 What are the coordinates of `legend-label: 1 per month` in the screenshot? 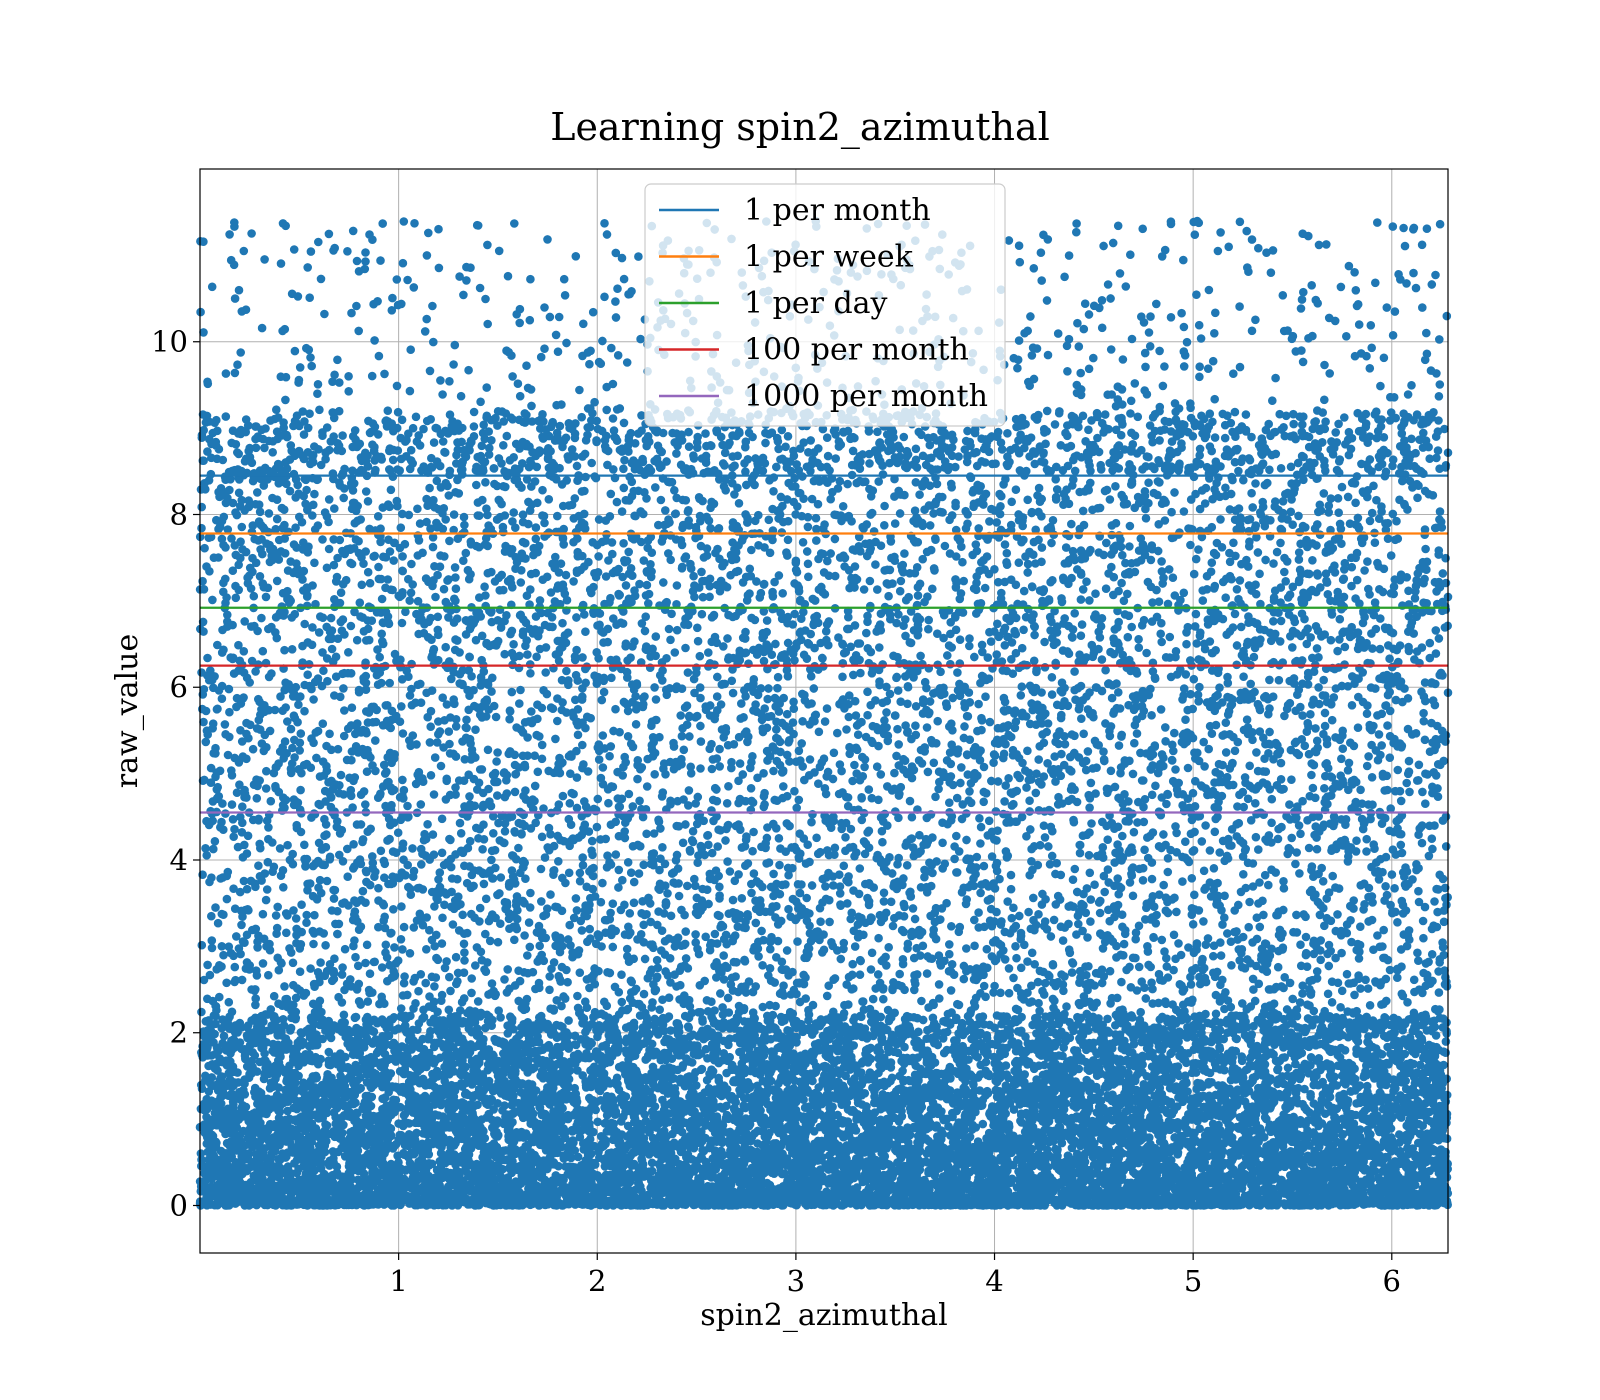 It's located at (837, 210).